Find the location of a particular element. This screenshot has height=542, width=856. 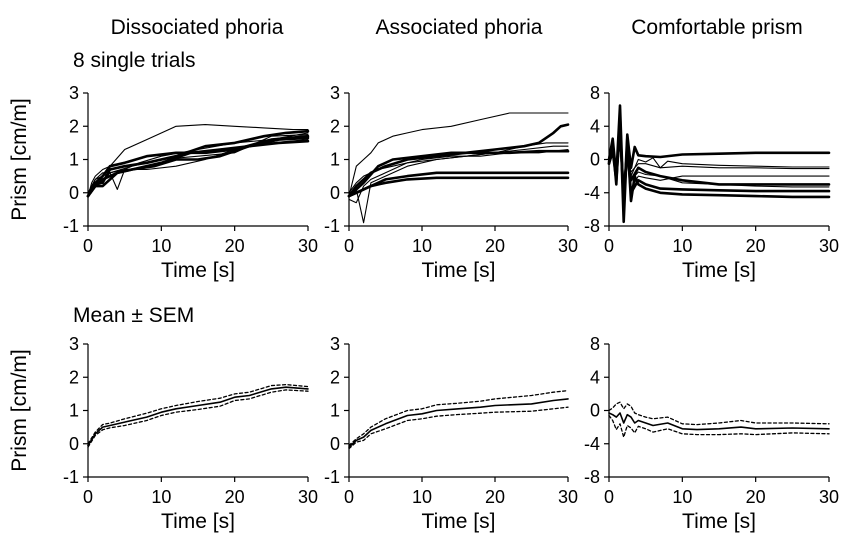

panel-1-y-tick-label: 2 is located at coordinates (74, 126).